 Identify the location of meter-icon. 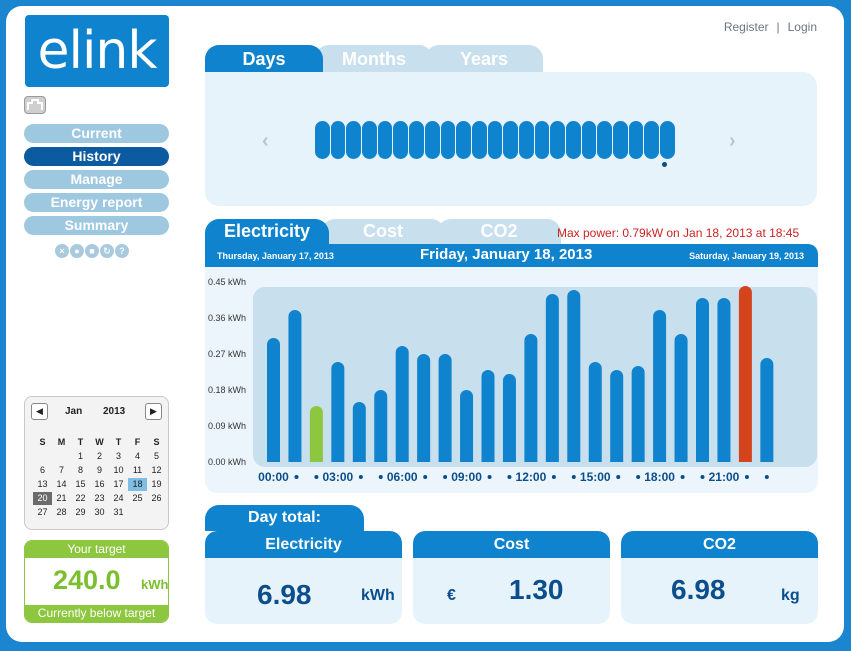
(35, 105).